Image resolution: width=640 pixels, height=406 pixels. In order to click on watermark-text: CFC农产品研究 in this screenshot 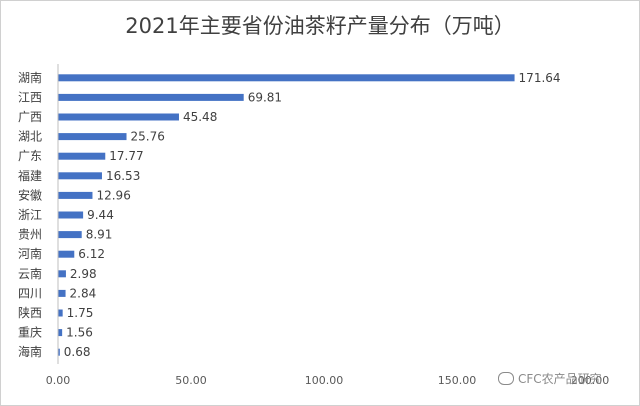, I will do `click(560, 379)`.